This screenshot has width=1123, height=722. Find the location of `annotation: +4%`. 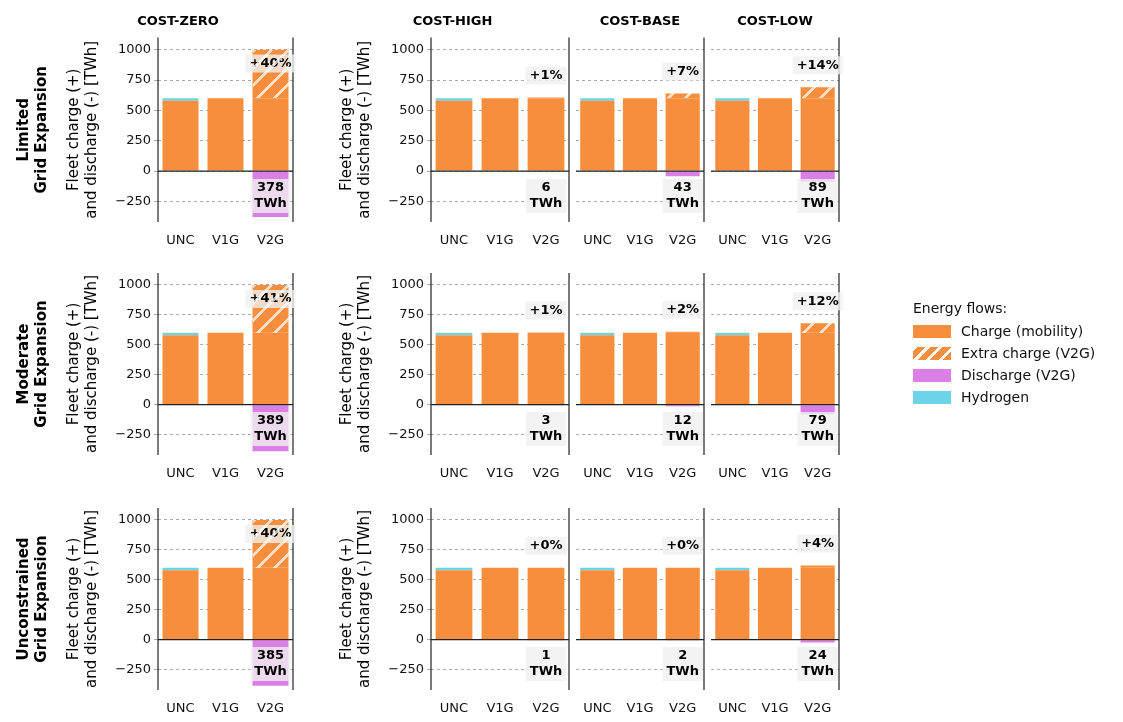

annotation: +4% is located at coordinates (818, 542).